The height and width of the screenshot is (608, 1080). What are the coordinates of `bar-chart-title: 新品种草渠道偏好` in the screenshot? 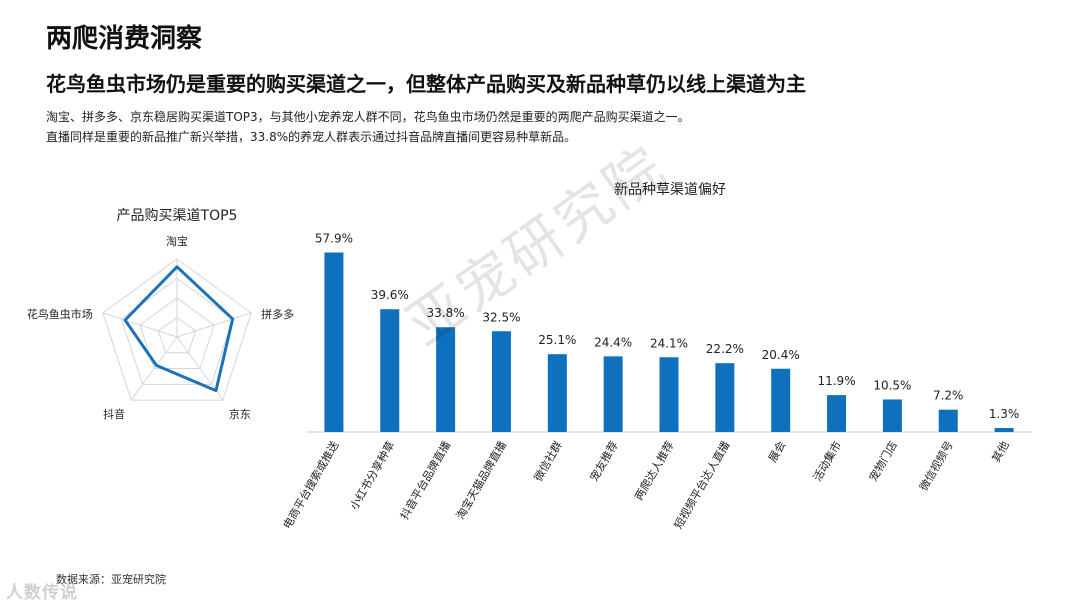 It's located at (670, 190).